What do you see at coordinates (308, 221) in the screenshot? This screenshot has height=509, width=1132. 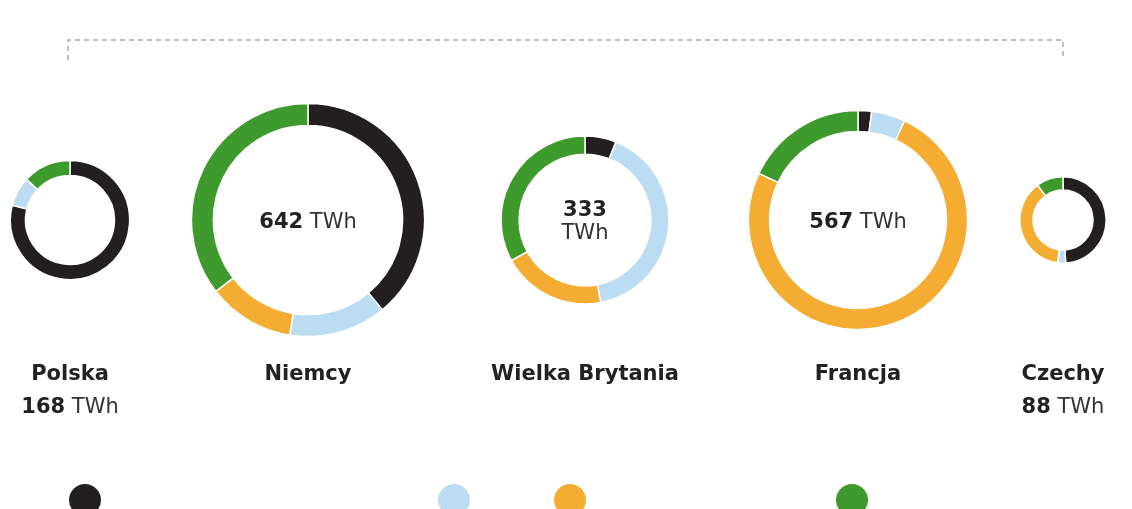 I see `text: 642 TWh` at bounding box center [308, 221].